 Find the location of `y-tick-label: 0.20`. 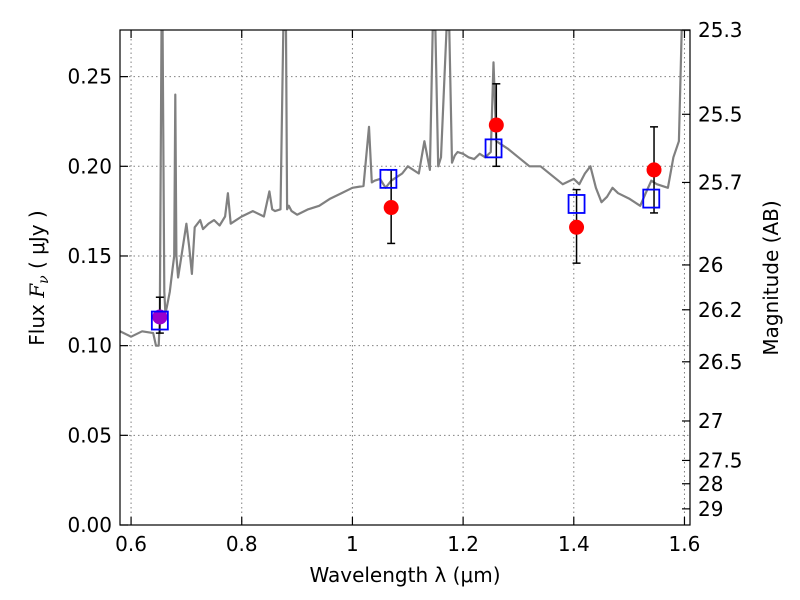

y-tick-label: 0.20 is located at coordinates (89, 166).